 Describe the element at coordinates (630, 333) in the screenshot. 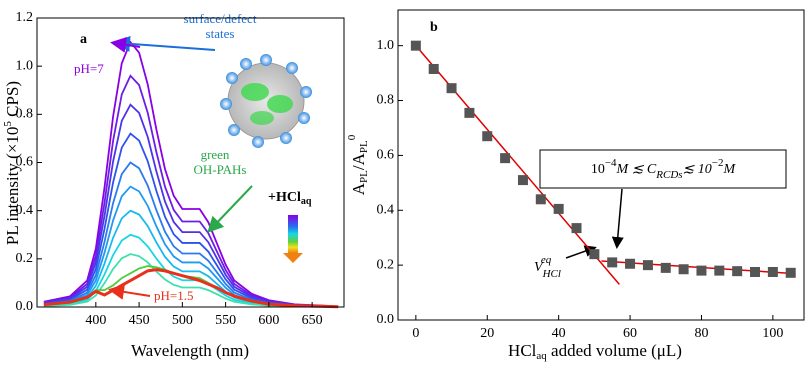

I see `x-tick-label: 60` at that location.